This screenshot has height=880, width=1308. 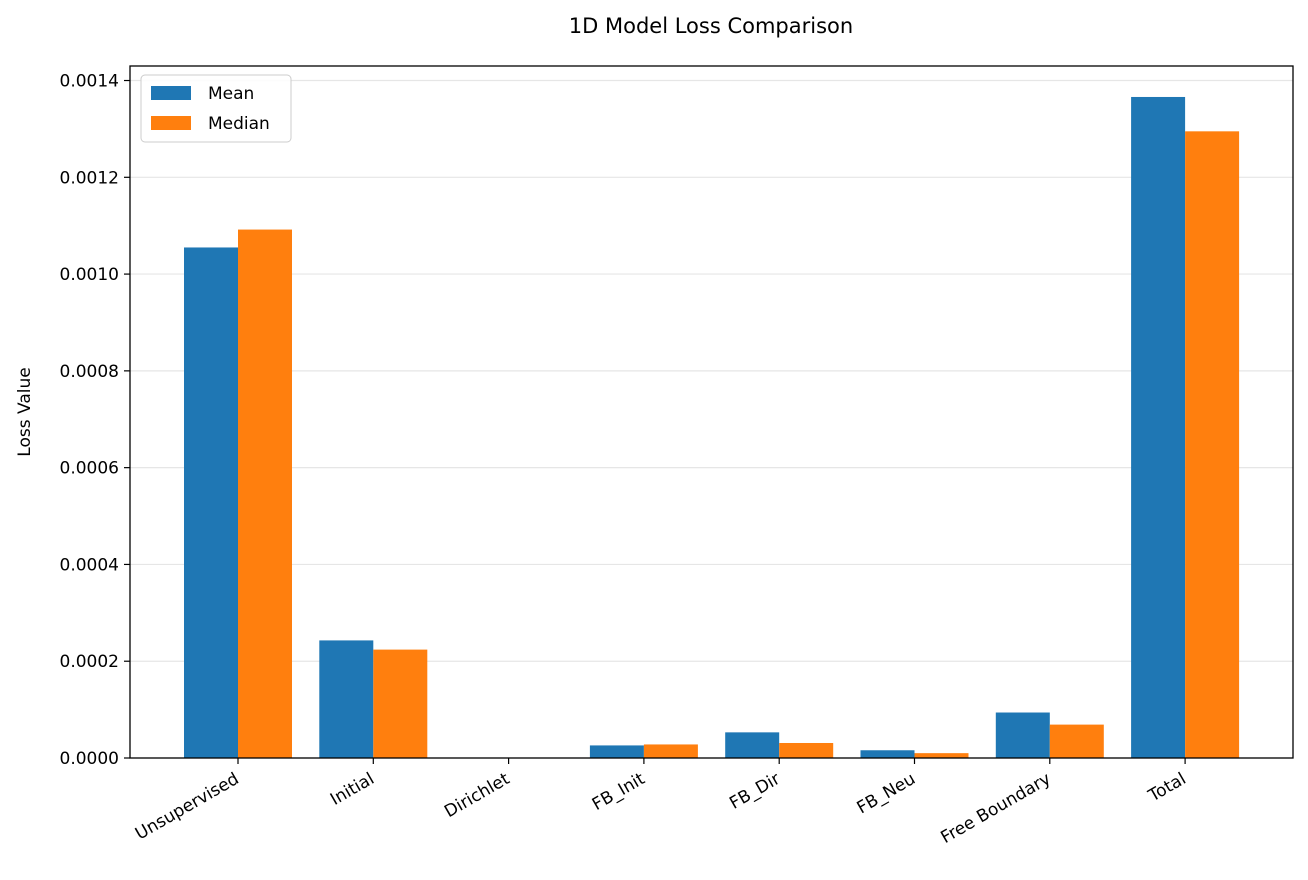 I want to click on y-axis-label: Loss Value, so click(x=25, y=411).